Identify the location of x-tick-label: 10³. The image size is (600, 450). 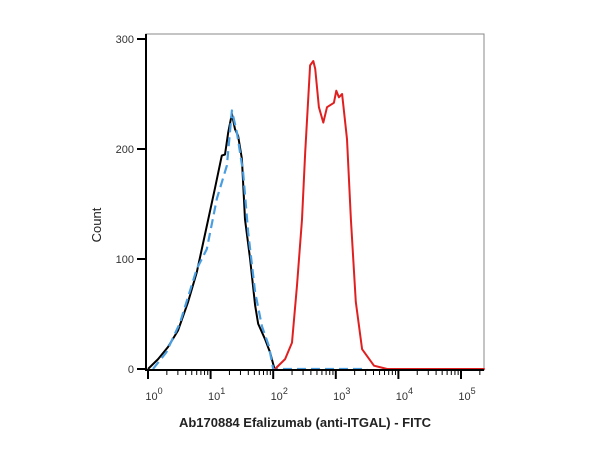
(341, 394).